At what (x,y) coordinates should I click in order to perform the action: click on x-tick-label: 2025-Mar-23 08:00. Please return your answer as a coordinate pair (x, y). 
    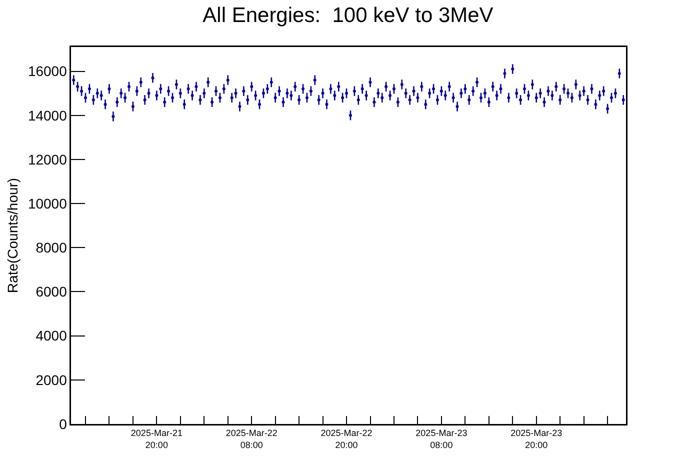
    Looking at the image, I should click on (442, 439).